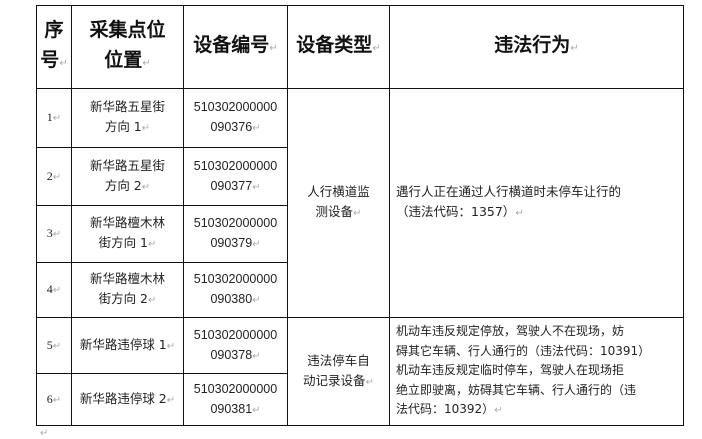 The width and height of the screenshot is (702, 439). Describe the element at coordinates (338, 47) in the screenshot. I see `header-device-type: 设备类型` at that location.